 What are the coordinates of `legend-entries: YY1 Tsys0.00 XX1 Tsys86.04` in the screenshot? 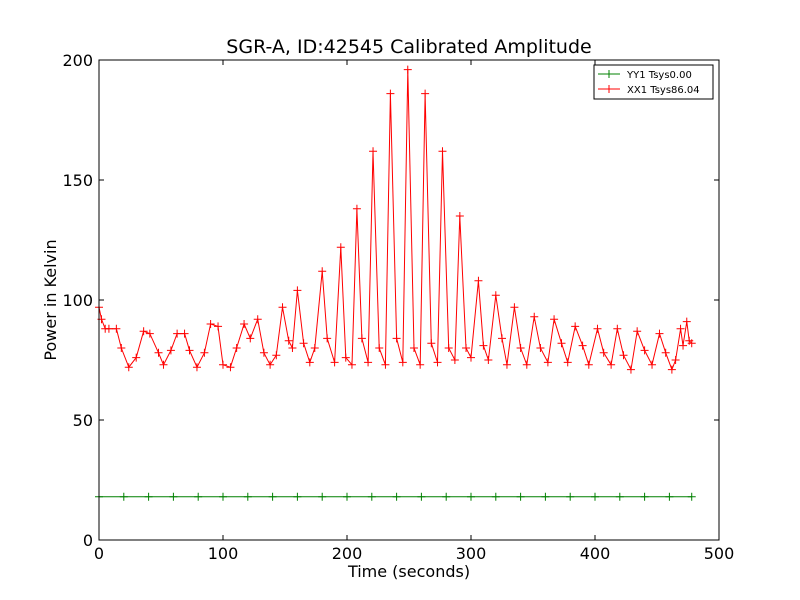 It's located at (649, 83).